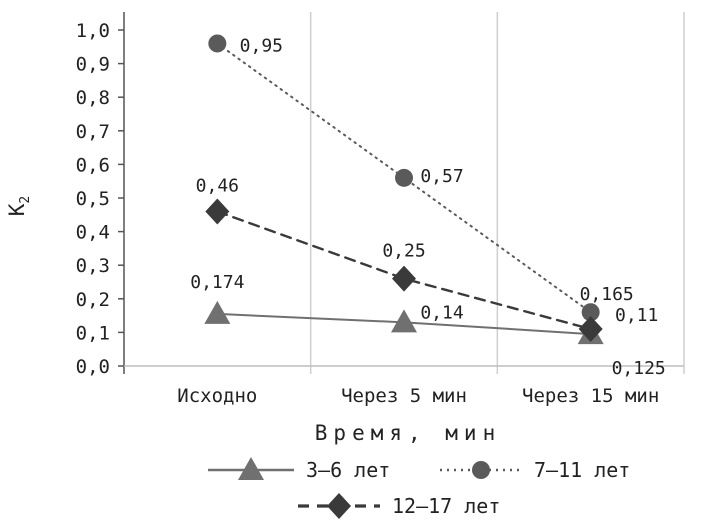 The image size is (704, 524). I want to click on data-label: 0,14, so click(441, 312).